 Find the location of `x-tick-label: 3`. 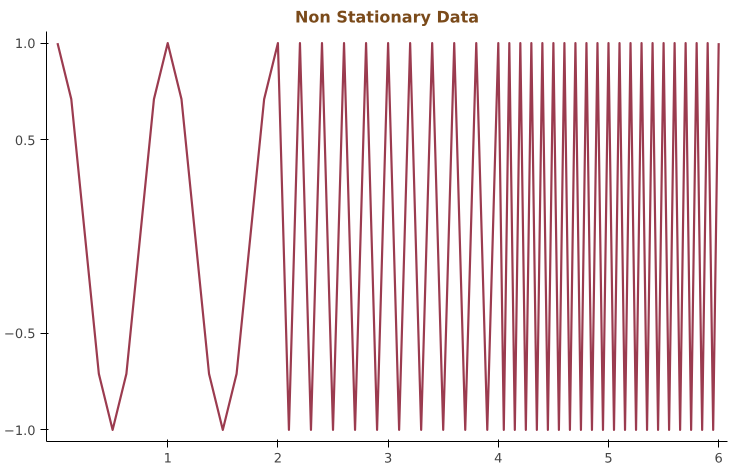

x-tick-label: 3 is located at coordinates (388, 458).